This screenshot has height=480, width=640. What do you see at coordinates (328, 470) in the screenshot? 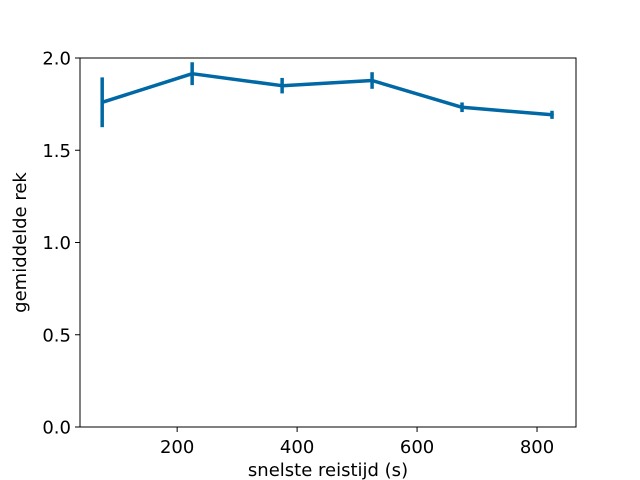
I see `x-axis-label: snelste reistijd (s)` at bounding box center [328, 470].